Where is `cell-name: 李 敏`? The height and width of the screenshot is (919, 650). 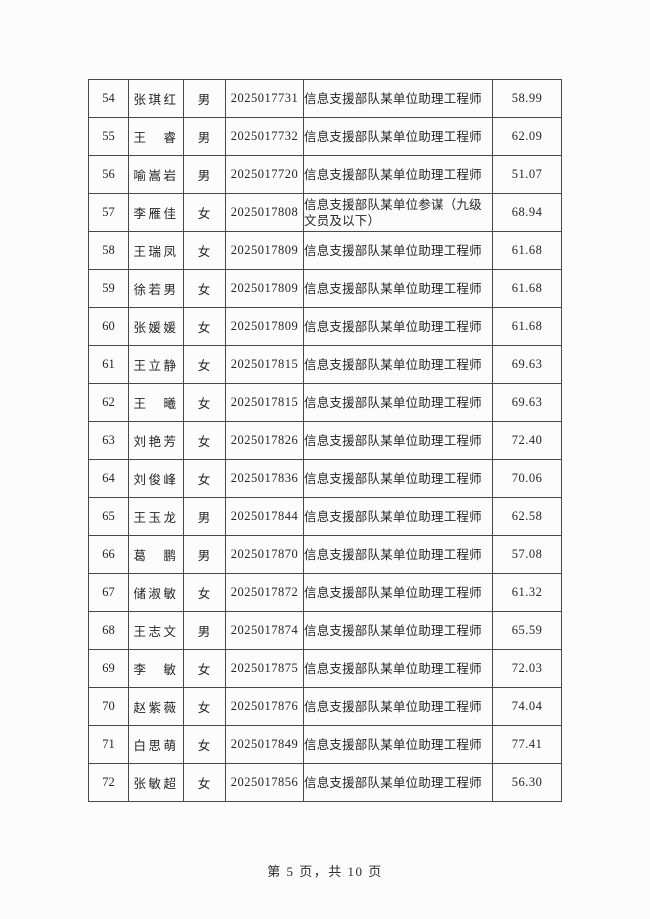 cell-name: 李 敏 is located at coordinates (156, 668).